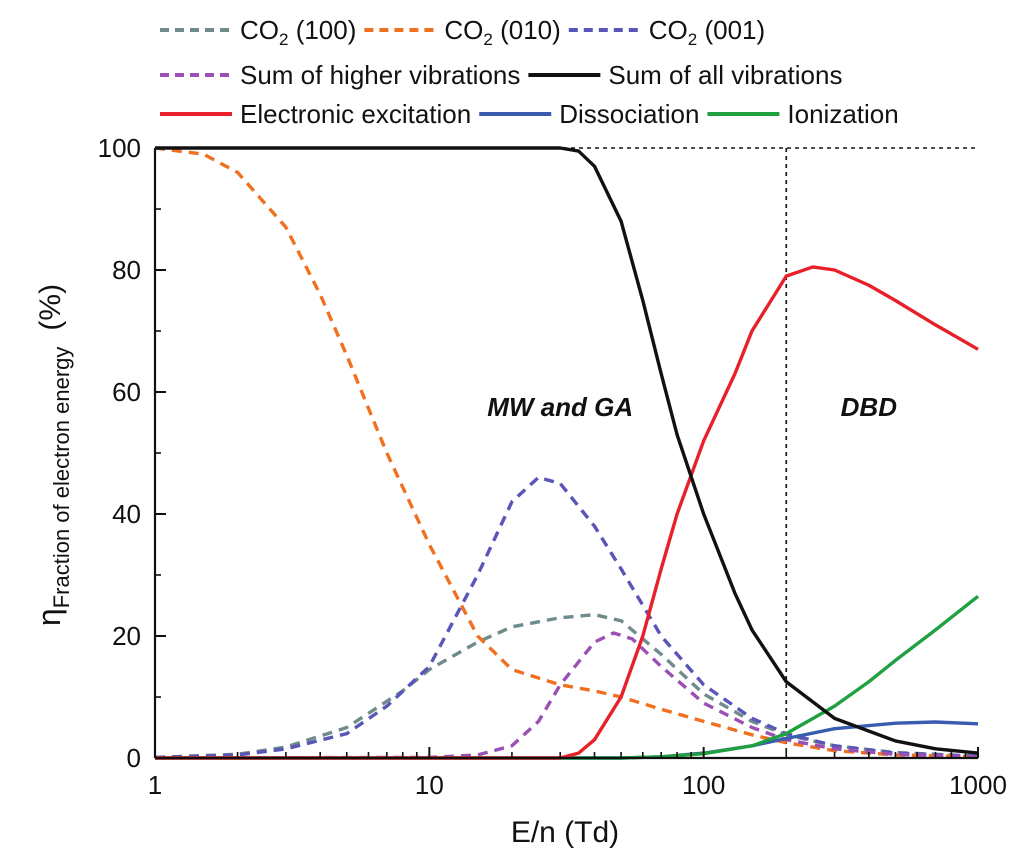  I want to click on legend-item-electronic: Electronic excitation, so click(315, 114).